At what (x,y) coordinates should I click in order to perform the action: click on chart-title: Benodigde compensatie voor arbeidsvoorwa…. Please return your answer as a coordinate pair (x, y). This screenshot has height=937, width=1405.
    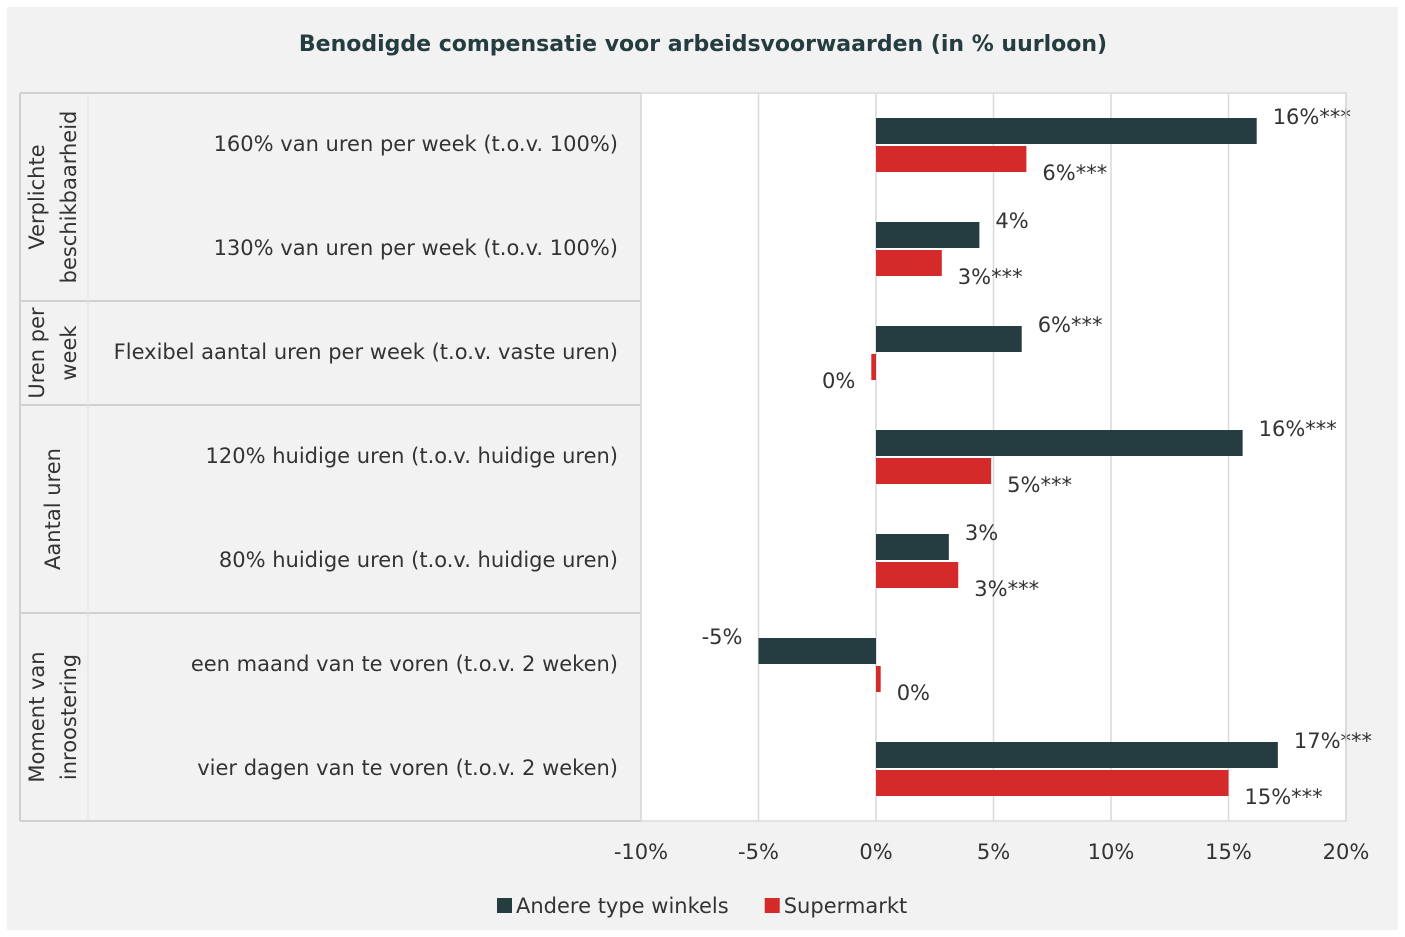
    Looking at the image, I should click on (703, 44).